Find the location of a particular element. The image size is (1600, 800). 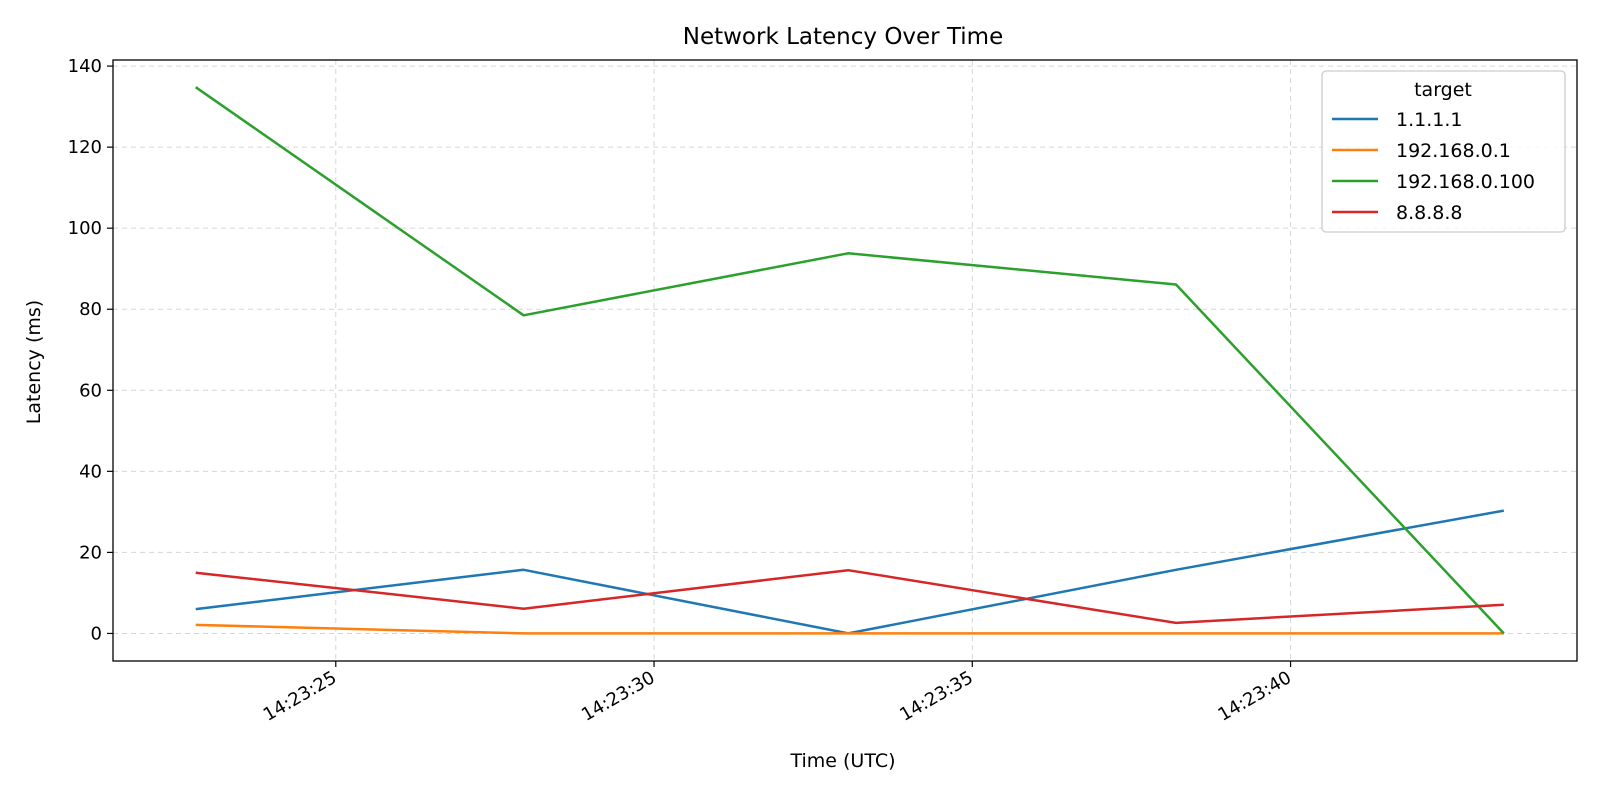

y-tick-label: 60 is located at coordinates (90, 390).